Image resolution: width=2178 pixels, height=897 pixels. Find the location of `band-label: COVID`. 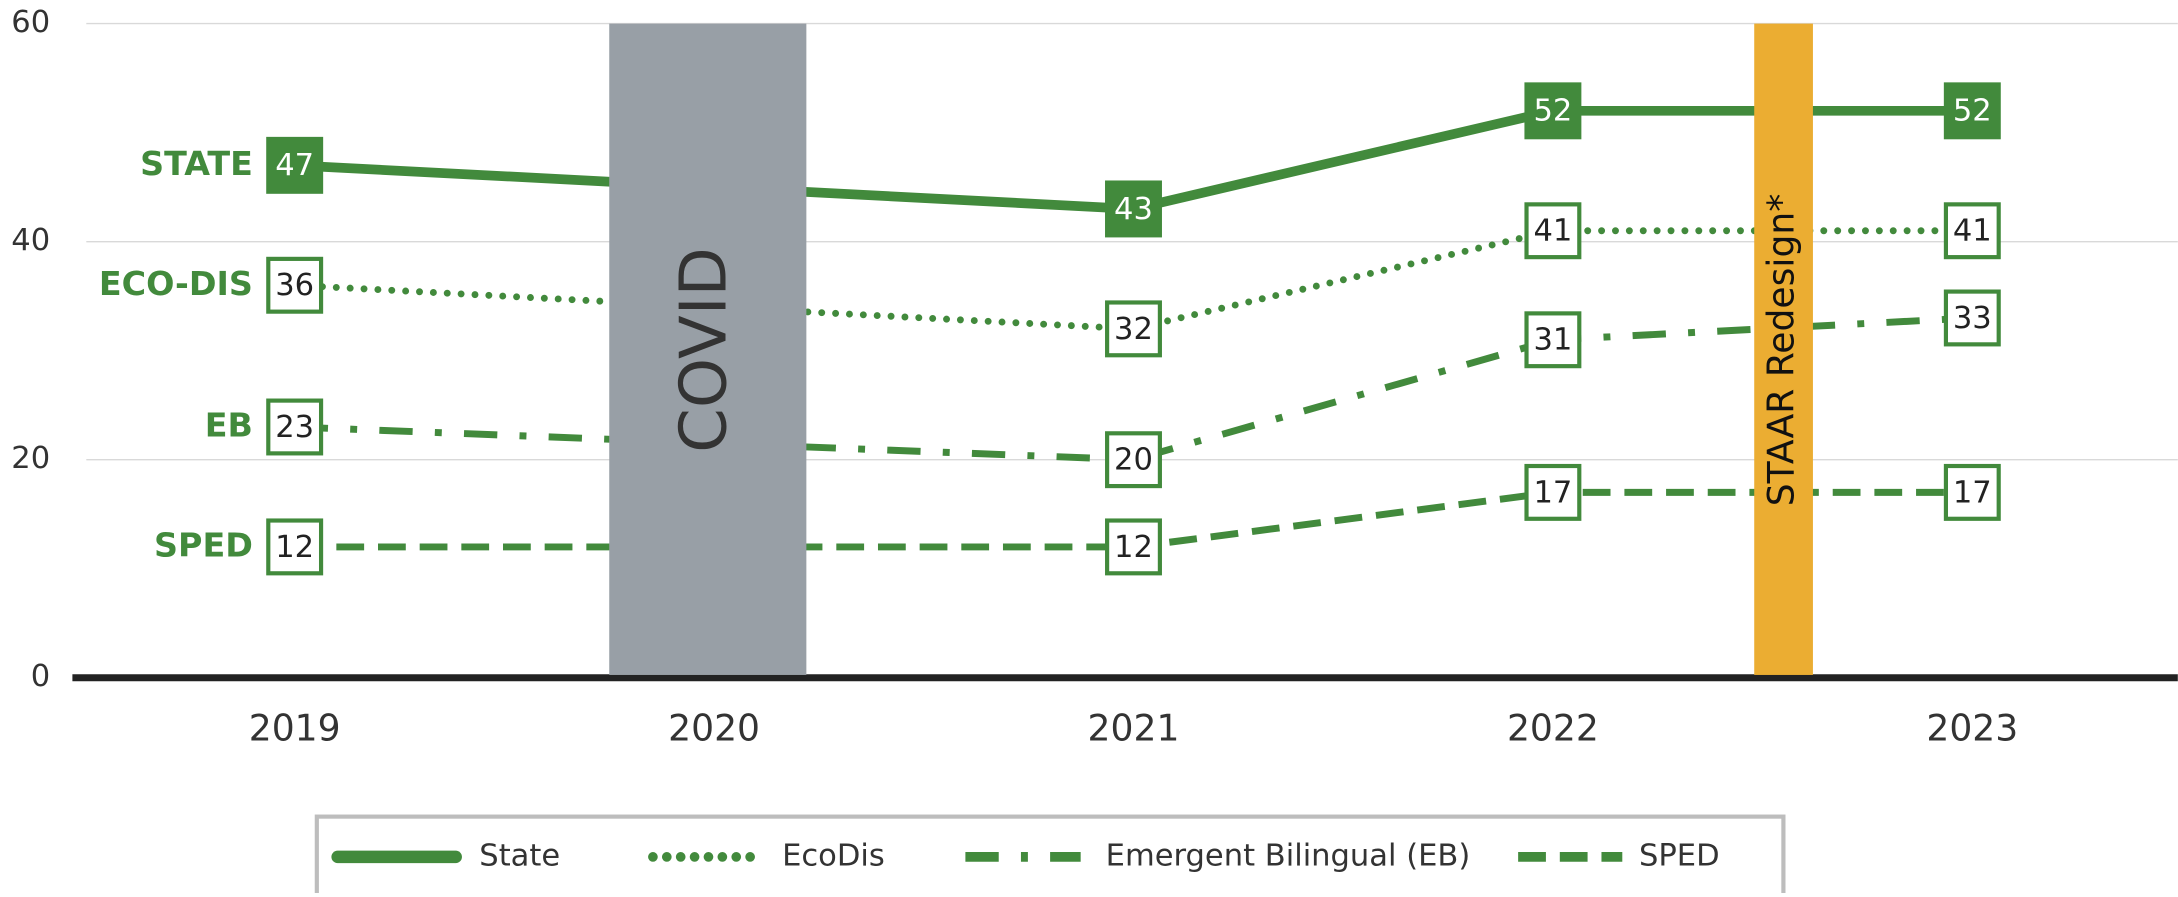

band-label: COVID is located at coordinates (704, 349).